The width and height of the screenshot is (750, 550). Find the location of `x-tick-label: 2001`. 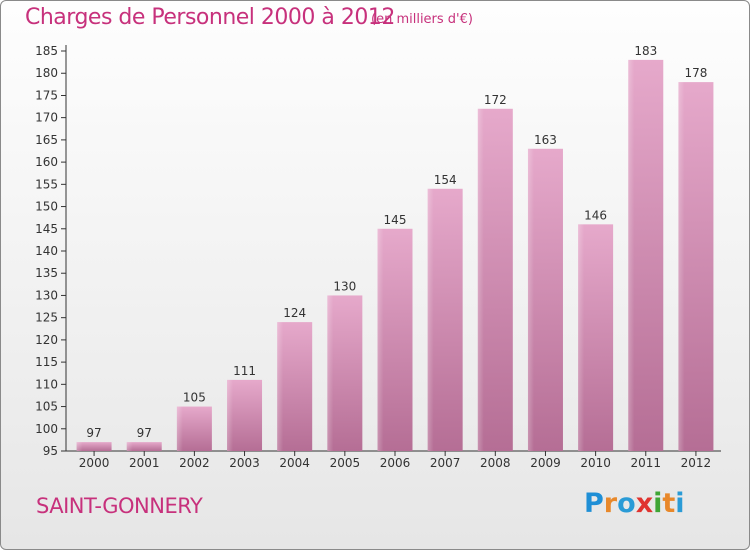

x-tick-label: 2001 is located at coordinates (144, 463).